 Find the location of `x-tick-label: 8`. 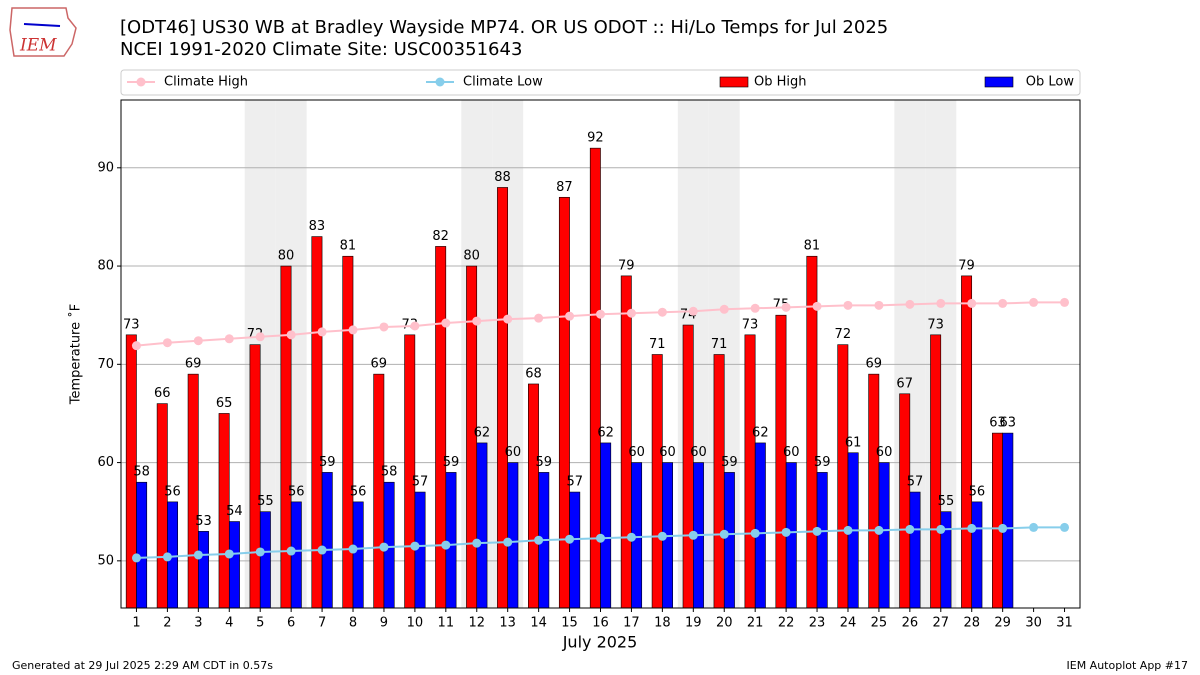

x-tick-label: 8 is located at coordinates (353, 623).